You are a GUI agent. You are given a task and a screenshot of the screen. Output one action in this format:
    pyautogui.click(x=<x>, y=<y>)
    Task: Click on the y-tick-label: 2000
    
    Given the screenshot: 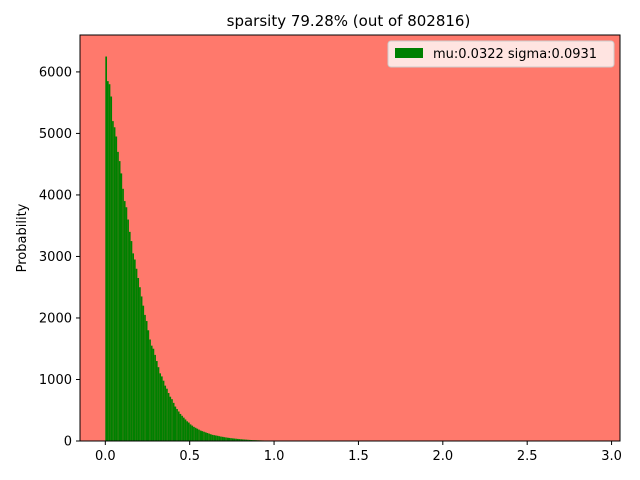 What is the action you would take?
    pyautogui.click(x=55, y=318)
    